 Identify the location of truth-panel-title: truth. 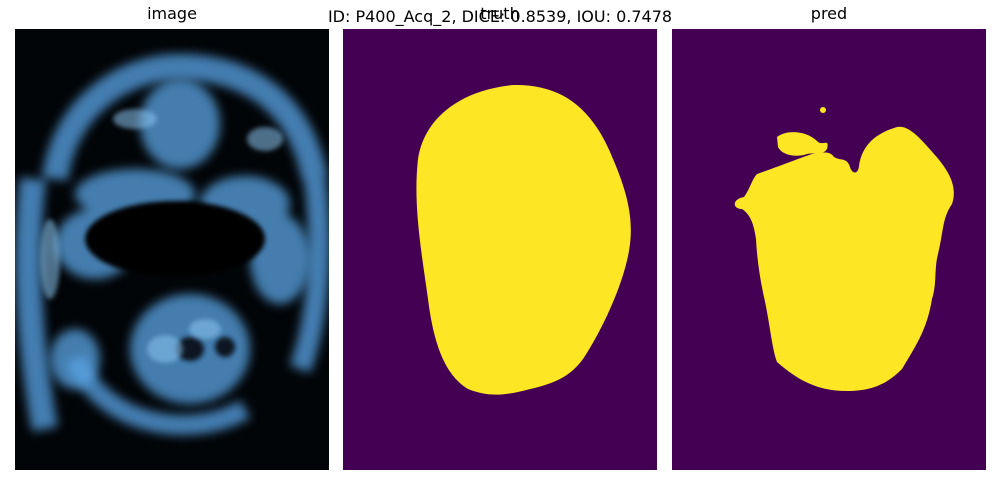
(500, 13).